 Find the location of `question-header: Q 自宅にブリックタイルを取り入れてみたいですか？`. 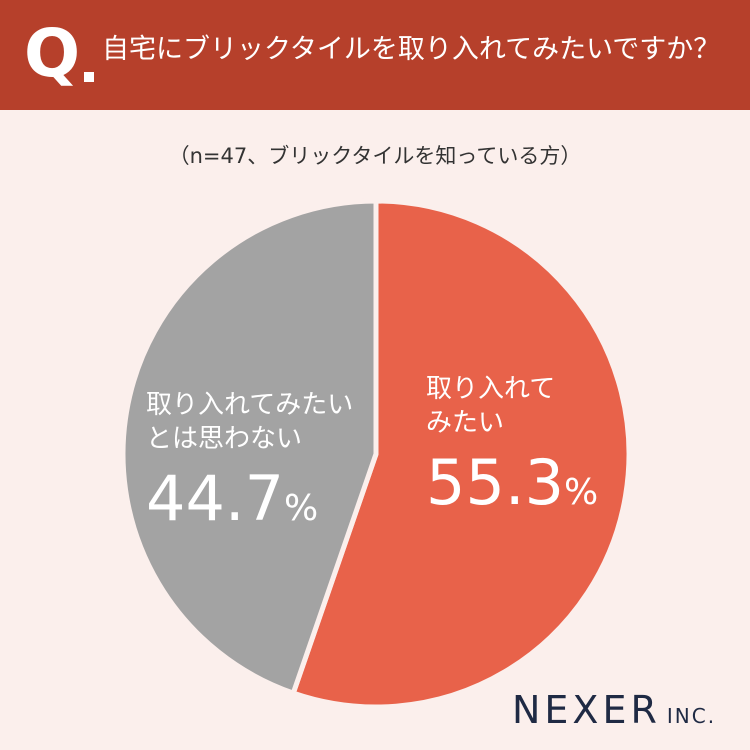

question-header: Q 自宅にブリックタイルを取り入れてみたいですか？ is located at coordinates (375, 55).